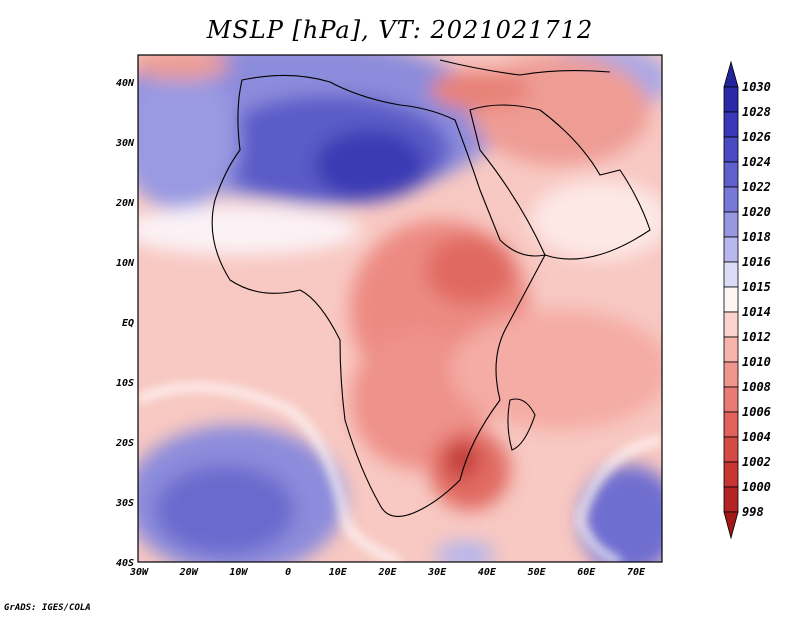  Describe the element at coordinates (486, 572) in the screenshot. I see `lon-label: 40E` at that location.